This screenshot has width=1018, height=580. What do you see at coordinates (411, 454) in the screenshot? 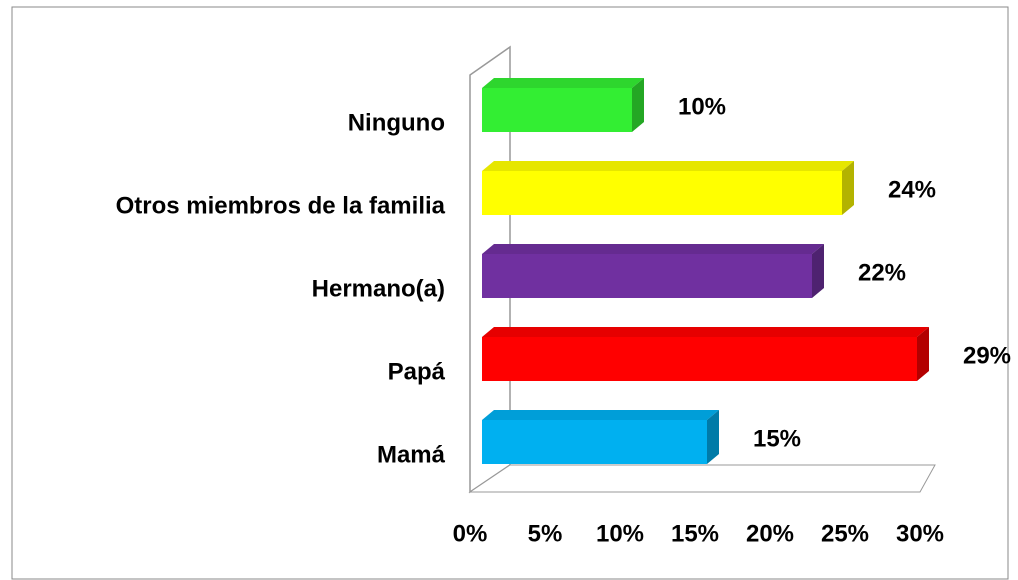
I see `category-label: Mamá` at bounding box center [411, 454].